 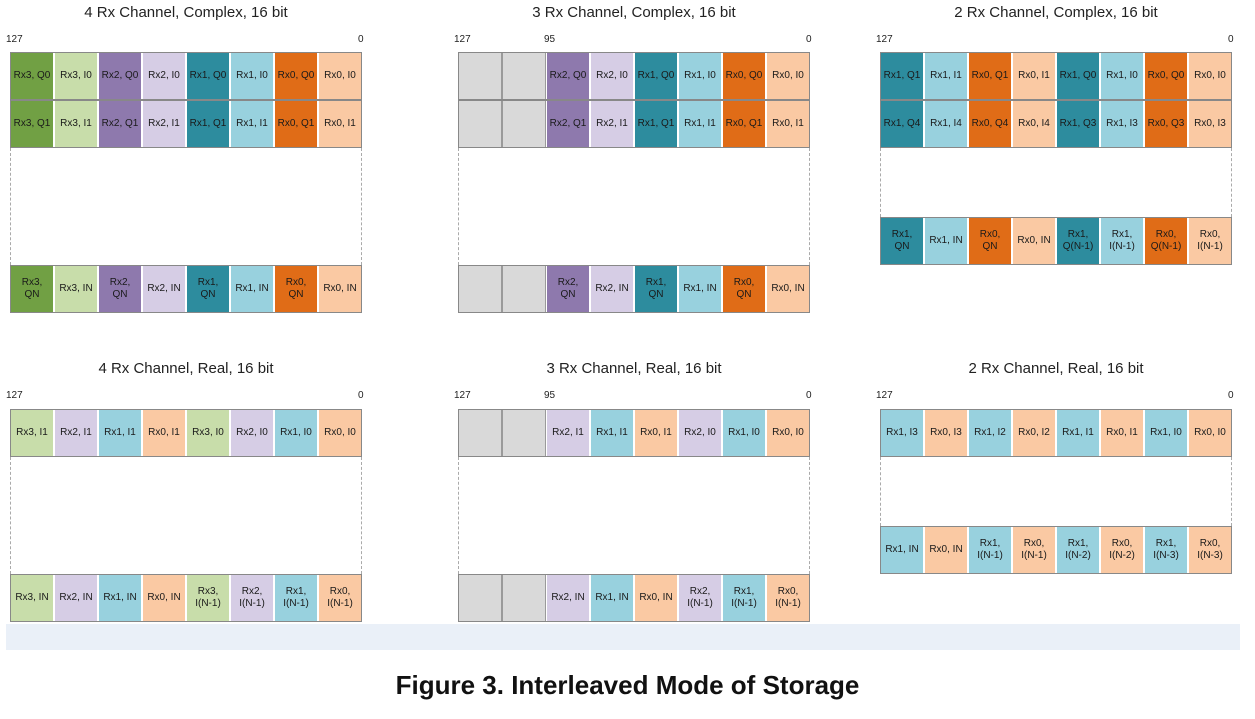 I want to click on sample-cell: Rx1, I4, so click(x=946, y=124).